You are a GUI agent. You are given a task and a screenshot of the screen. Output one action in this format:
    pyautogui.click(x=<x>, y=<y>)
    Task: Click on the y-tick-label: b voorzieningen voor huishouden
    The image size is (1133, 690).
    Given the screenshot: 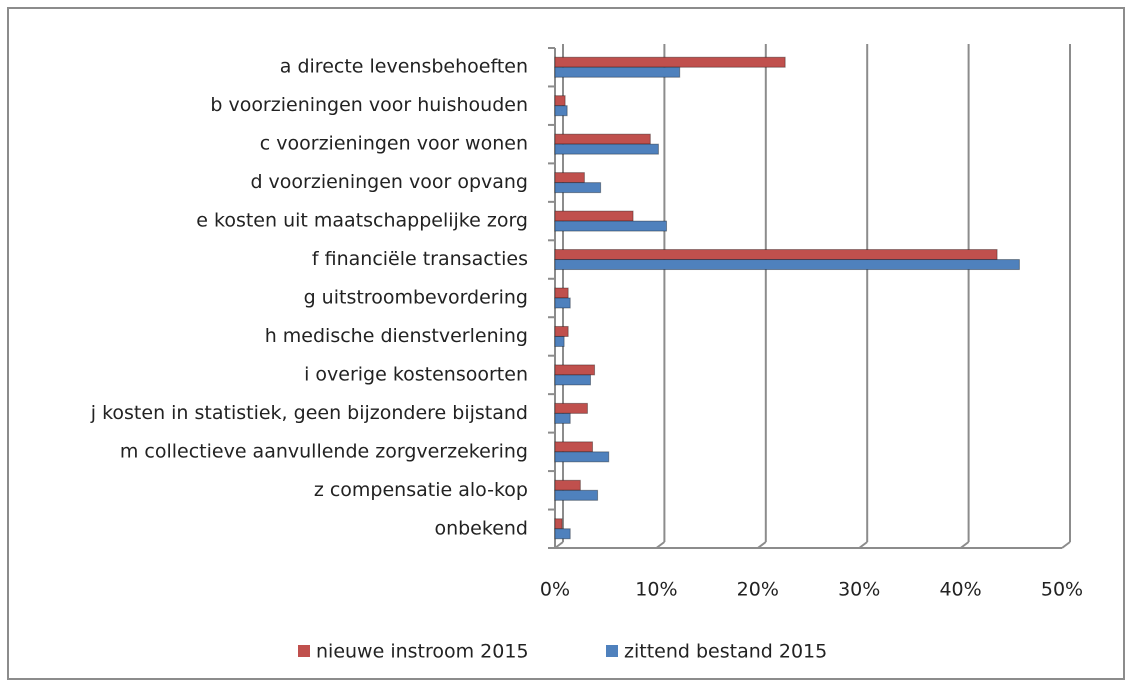 What is the action you would take?
    pyautogui.click(x=369, y=105)
    